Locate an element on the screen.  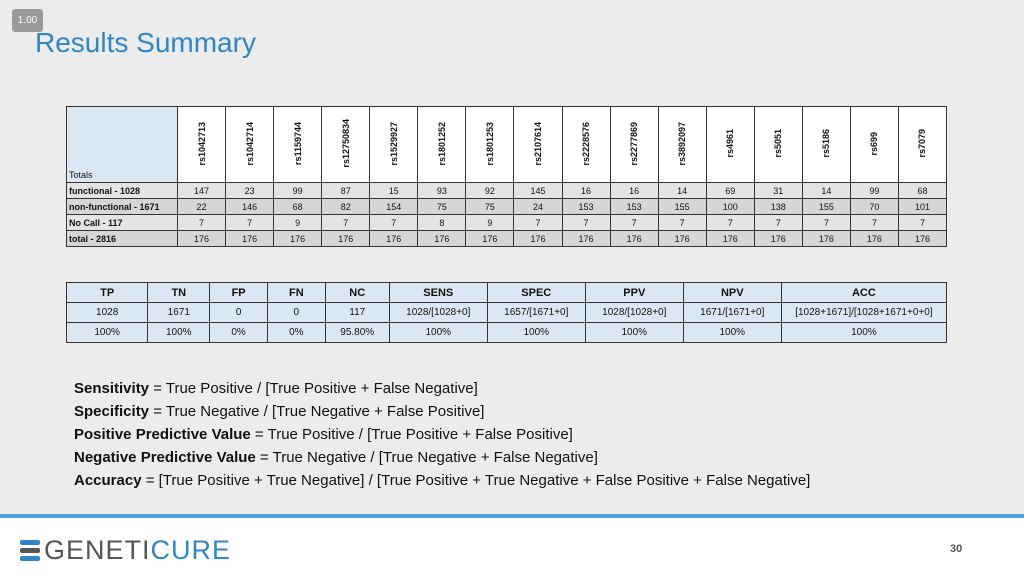
page-number: 30 is located at coordinates (956, 549).